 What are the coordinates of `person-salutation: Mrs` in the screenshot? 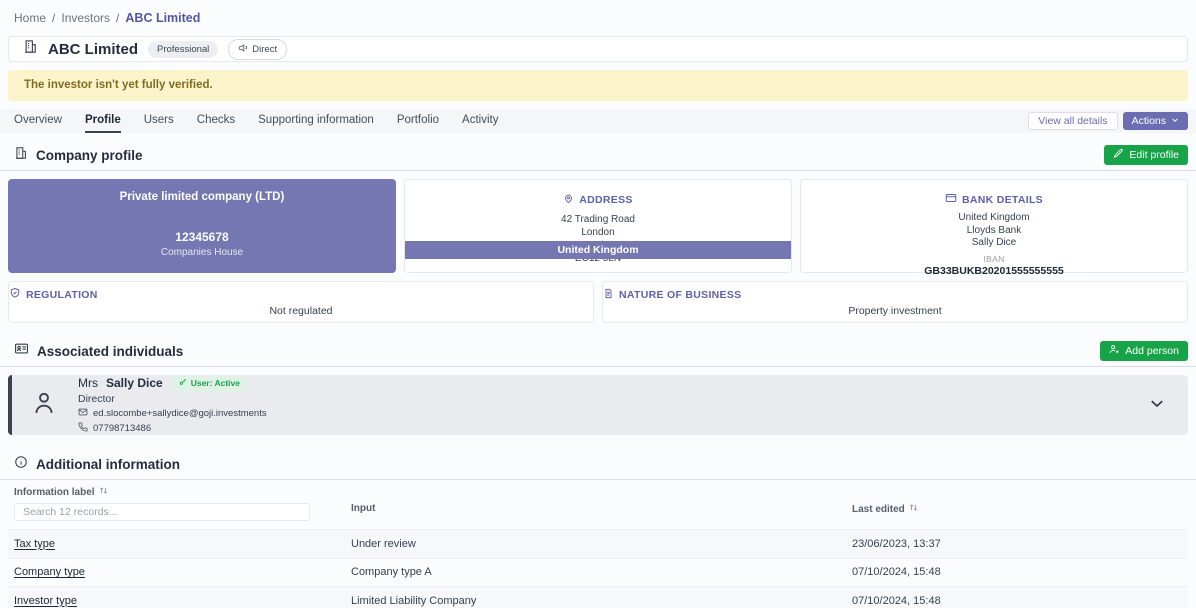 It's located at (88, 383).